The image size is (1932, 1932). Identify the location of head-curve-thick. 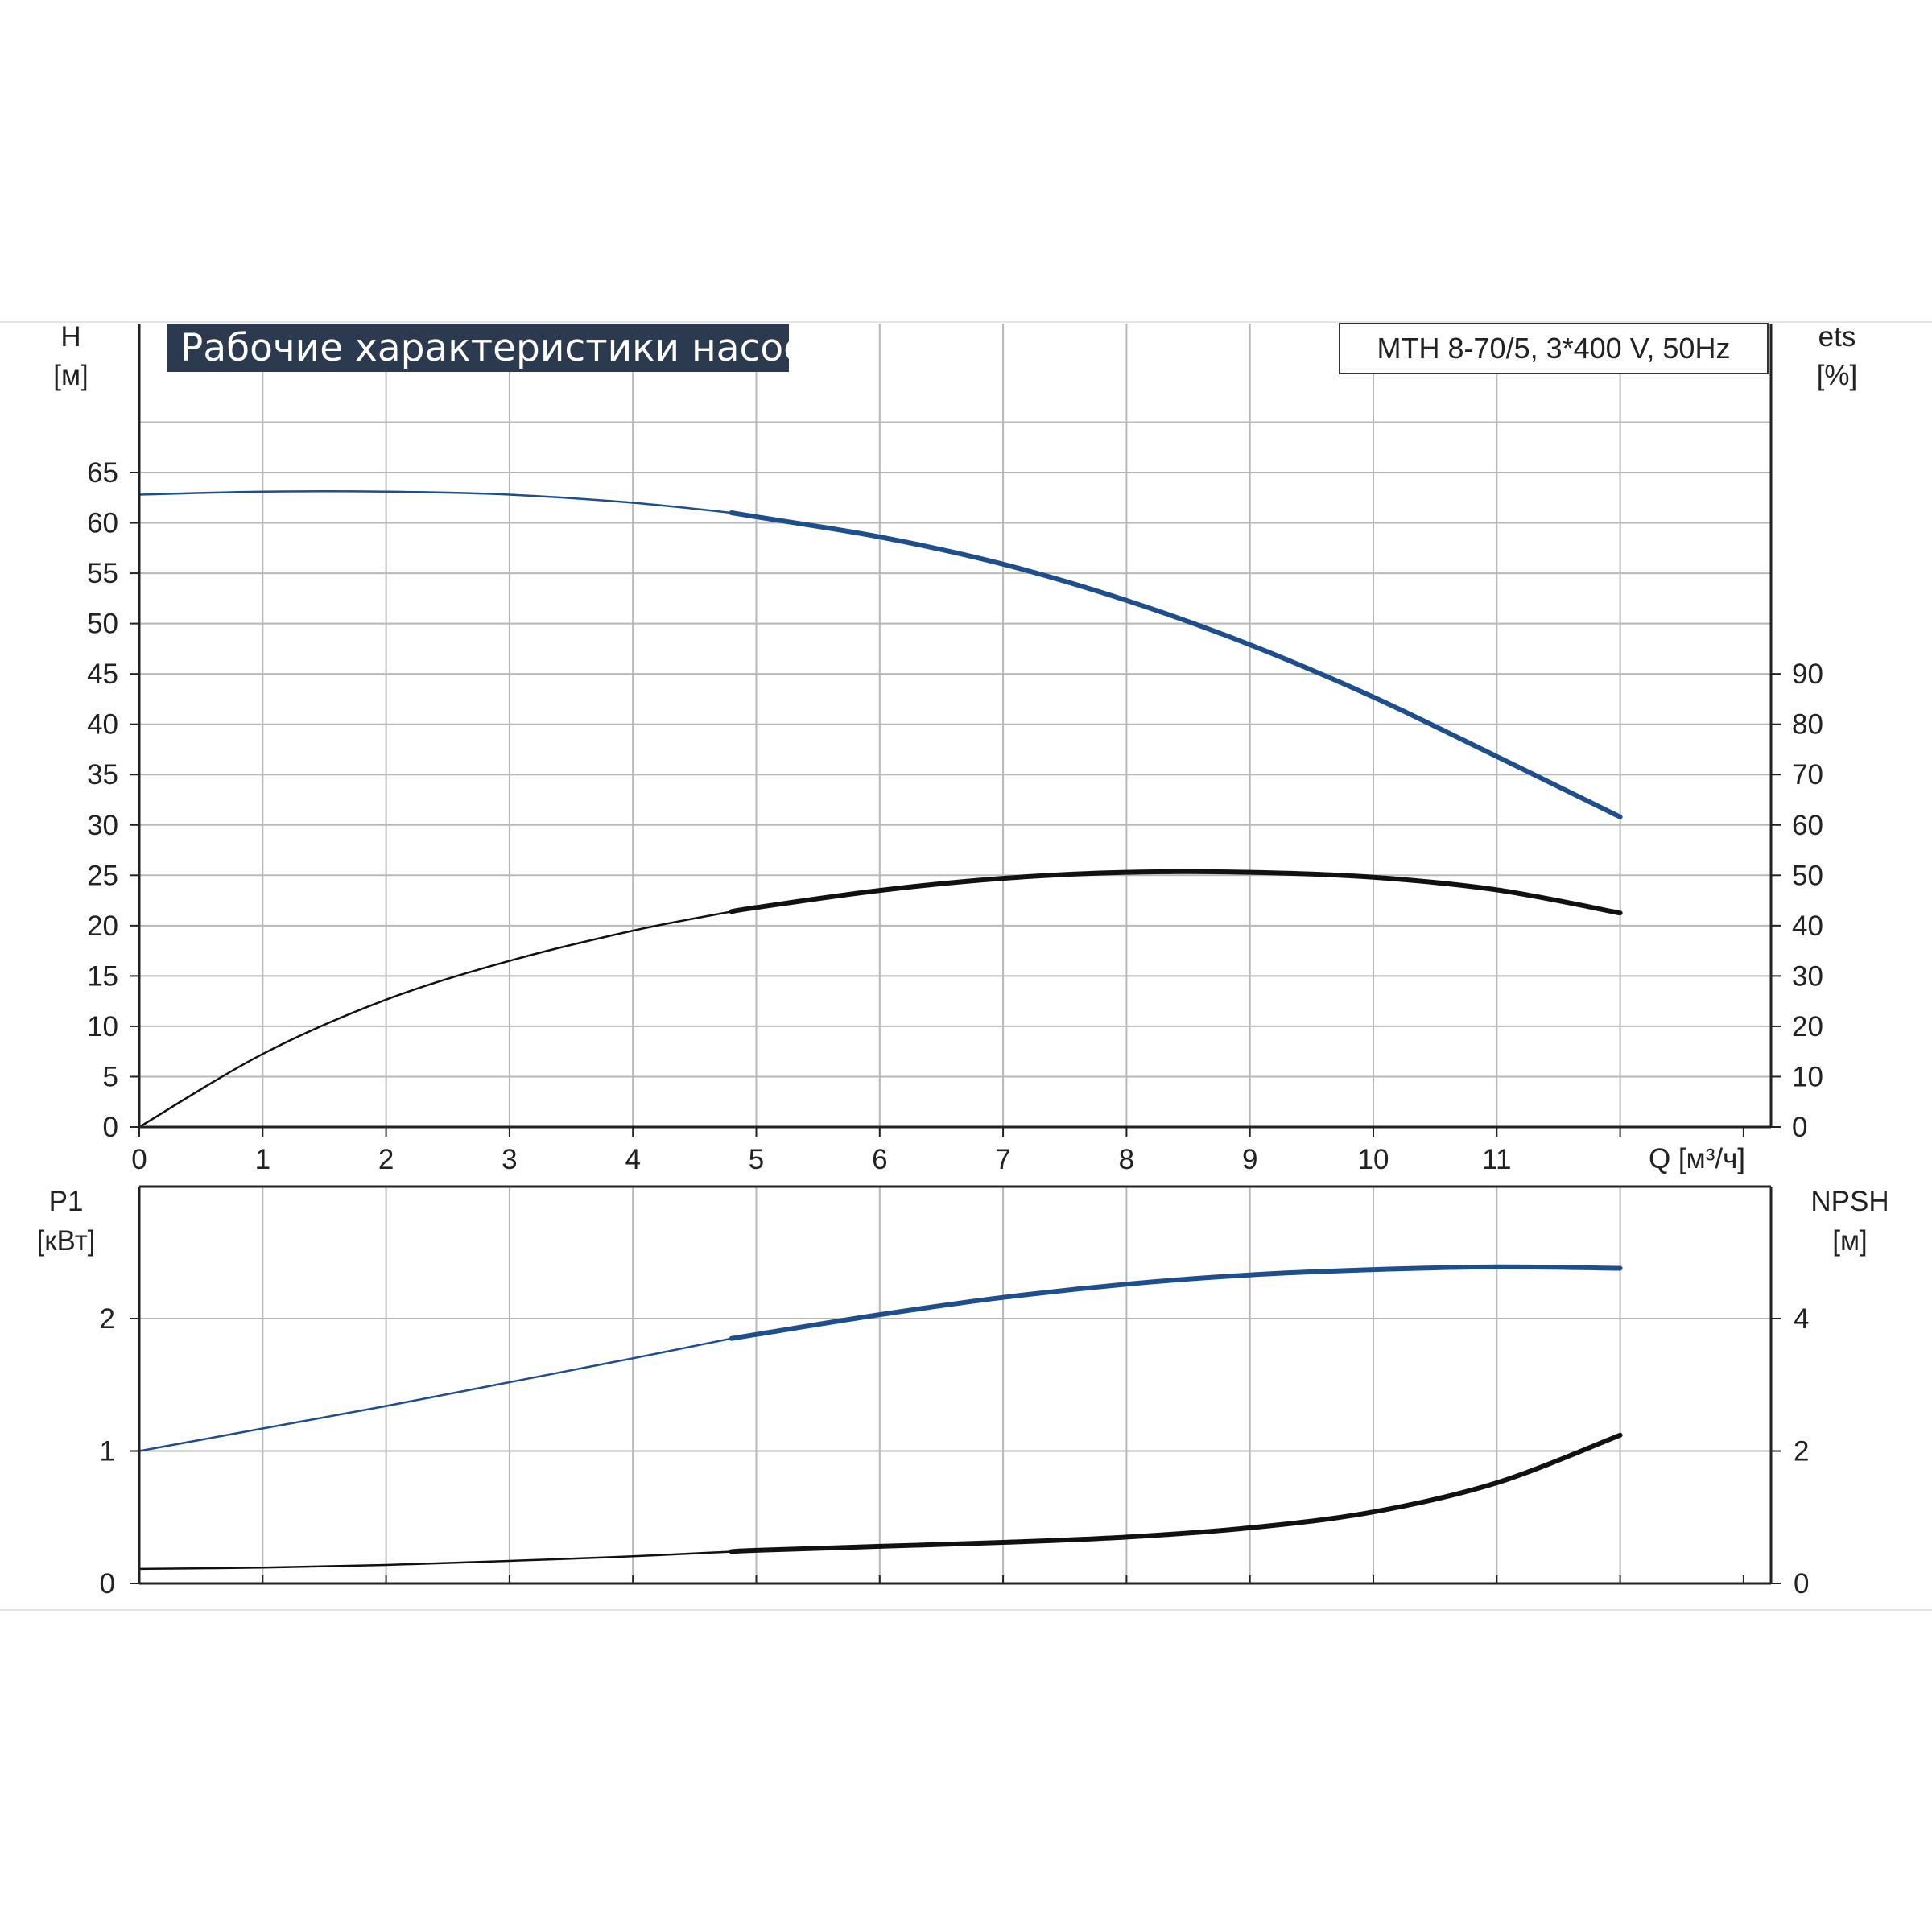
(1176, 664).